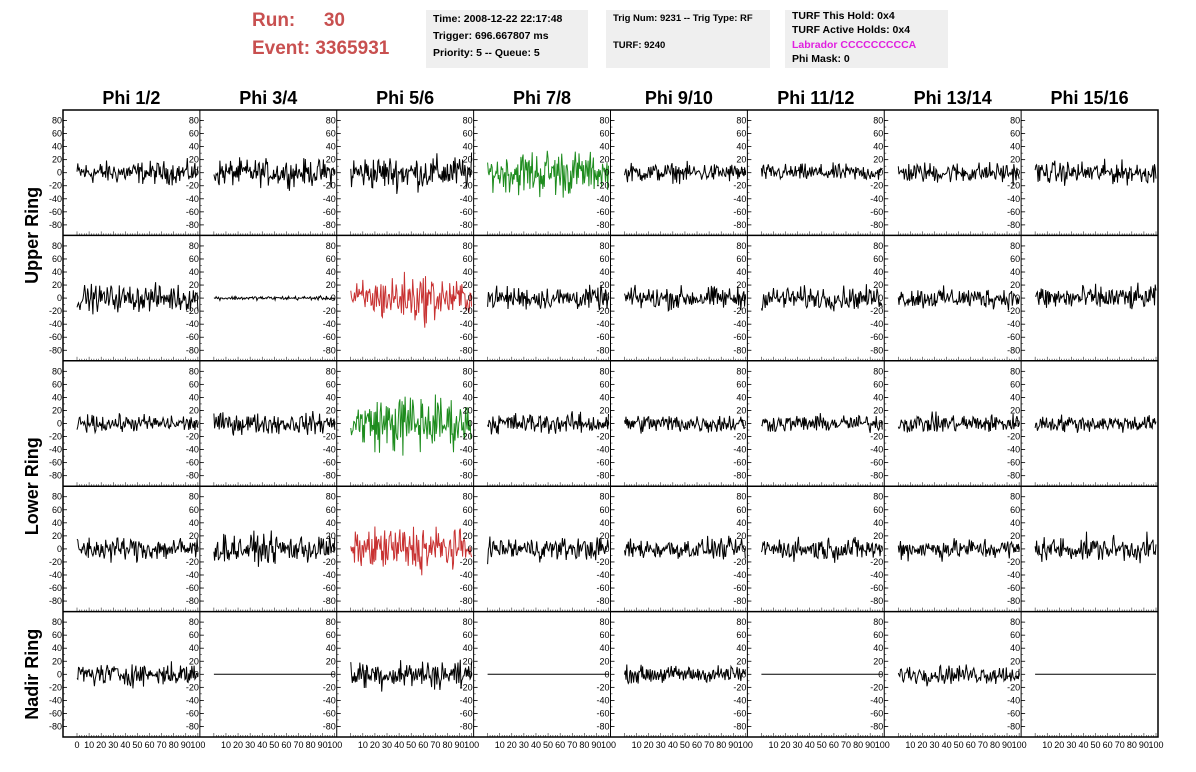  Describe the element at coordinates (1095, 423) in the screenshot. I see `waveform-r3-c8` at that location.